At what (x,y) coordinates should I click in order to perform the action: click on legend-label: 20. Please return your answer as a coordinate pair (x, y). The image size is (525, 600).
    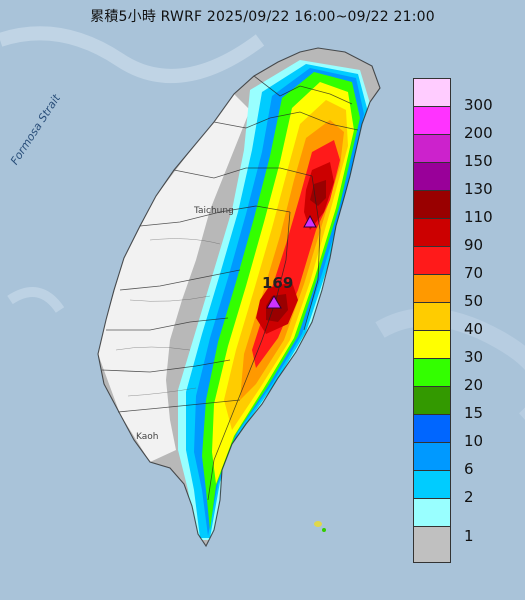
    Looking at the image, I should click on (474, 385).